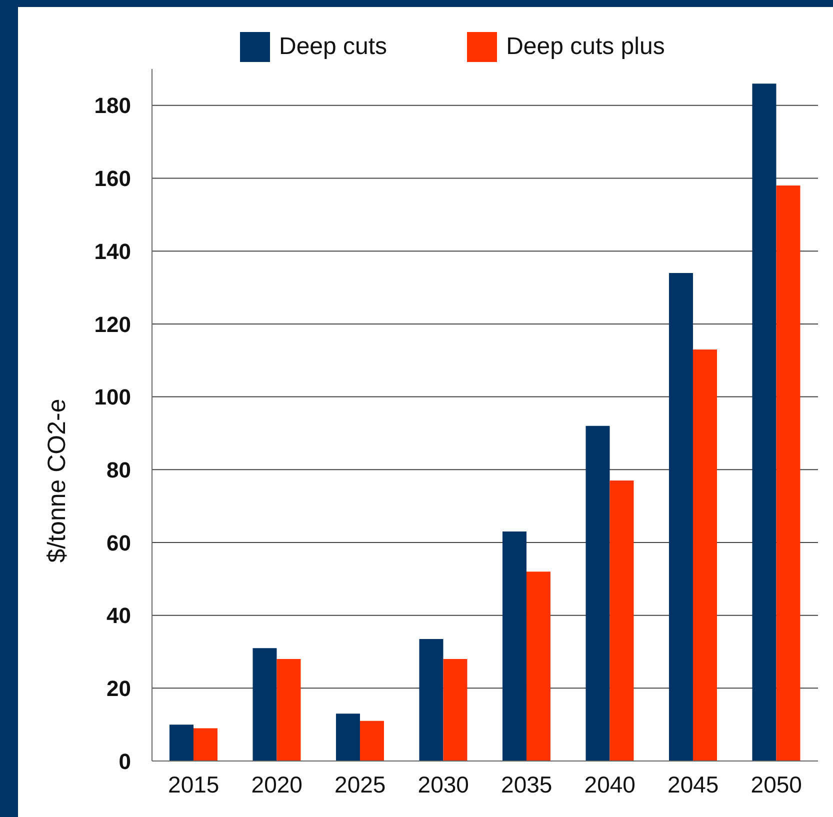 This screenshot has width=833, height=817. Describe the element at coordinates (693, 784) in the screenshot. I see `x-tick-label: 2045` at that location.